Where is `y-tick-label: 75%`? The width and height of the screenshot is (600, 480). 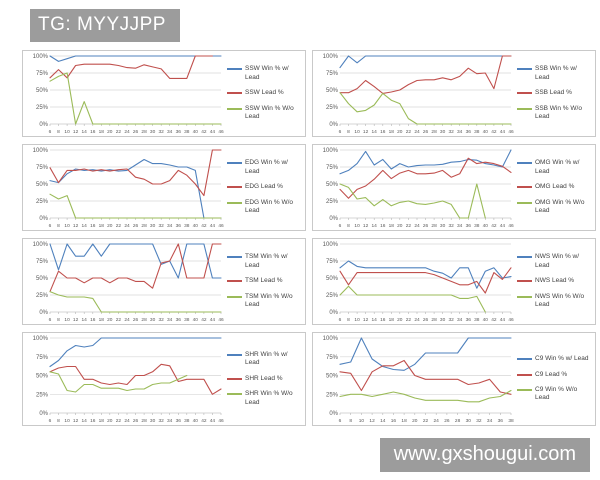 y-tick-label: 75% is located at coordinates (332, 358).